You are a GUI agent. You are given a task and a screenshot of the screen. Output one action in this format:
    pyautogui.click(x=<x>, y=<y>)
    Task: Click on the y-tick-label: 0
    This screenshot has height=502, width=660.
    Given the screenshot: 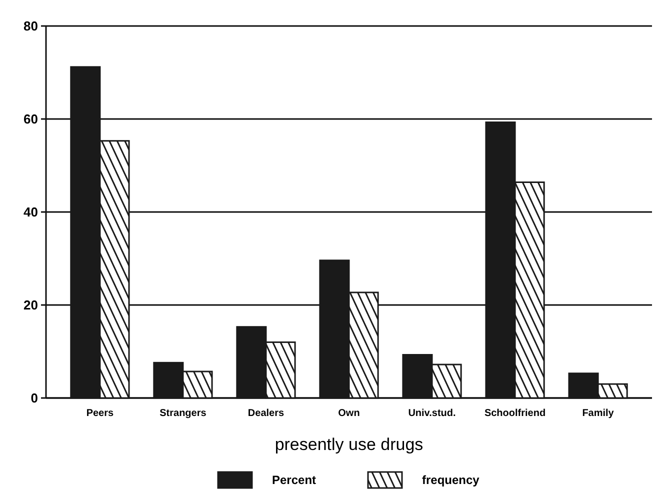 What is the action you would take?
    pyautogui.click(x=34, y=398)
    